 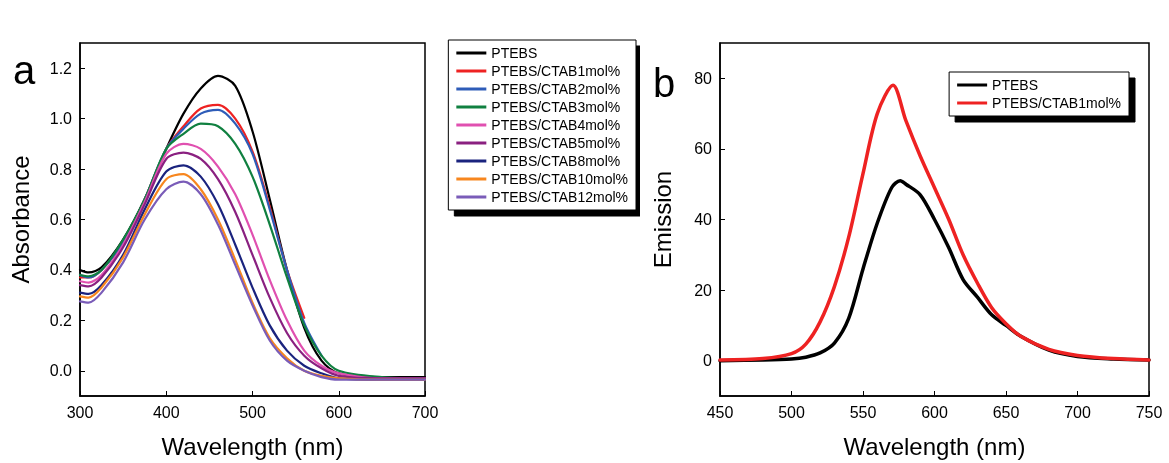 I want to click on y-tick-label: 60, so click(x=703, y=149).